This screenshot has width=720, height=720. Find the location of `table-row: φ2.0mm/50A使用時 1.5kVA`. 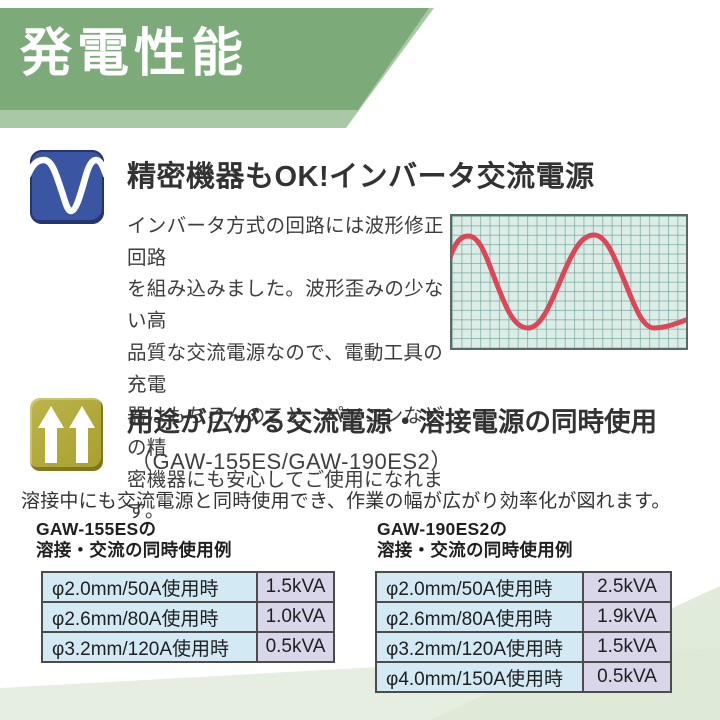

table-row: φ2.0mm/50A使用時 1.5kVA is located at coordinates (188, 587).